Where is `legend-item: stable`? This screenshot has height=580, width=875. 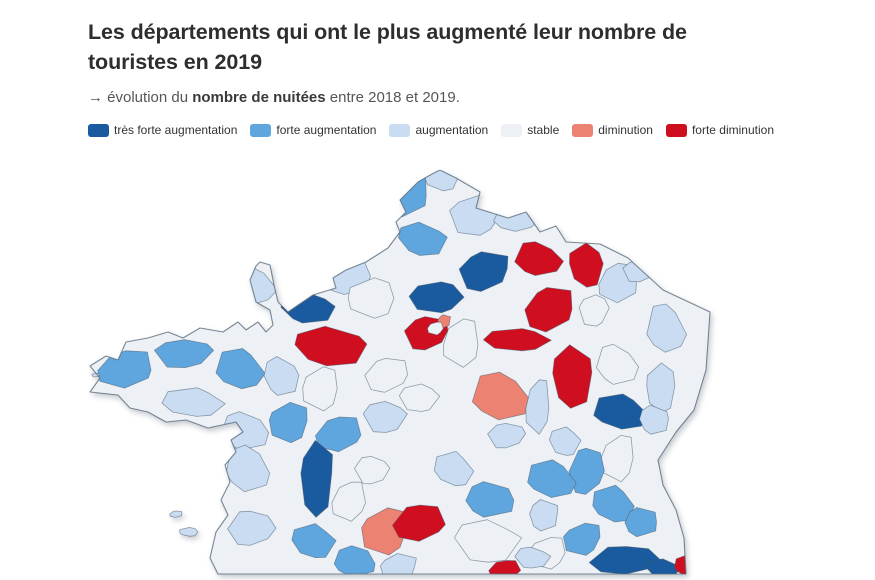
legend-item: stable is located at coordinates (530, 130).